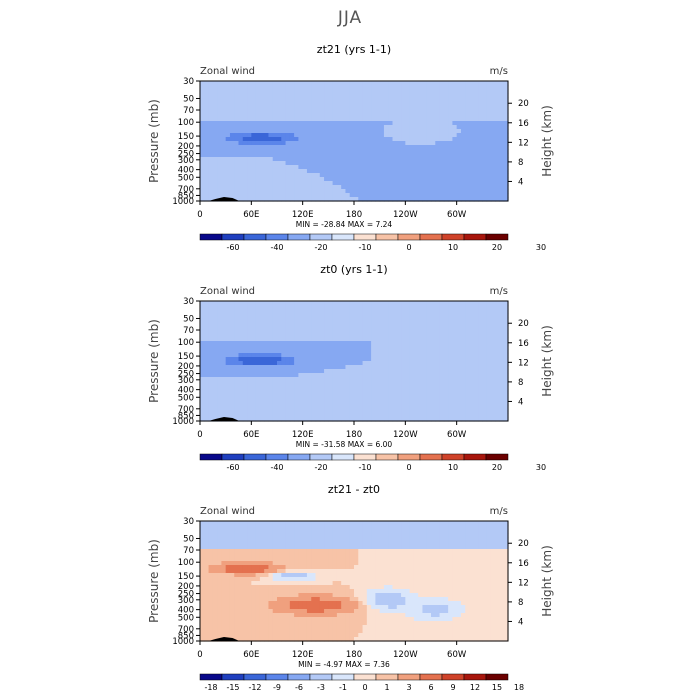 The width and height of the screenshot is (700, 700). Describe the element at coordinates (186, 410) in the screenshot. I see `y-tick-label: 700` at that location.